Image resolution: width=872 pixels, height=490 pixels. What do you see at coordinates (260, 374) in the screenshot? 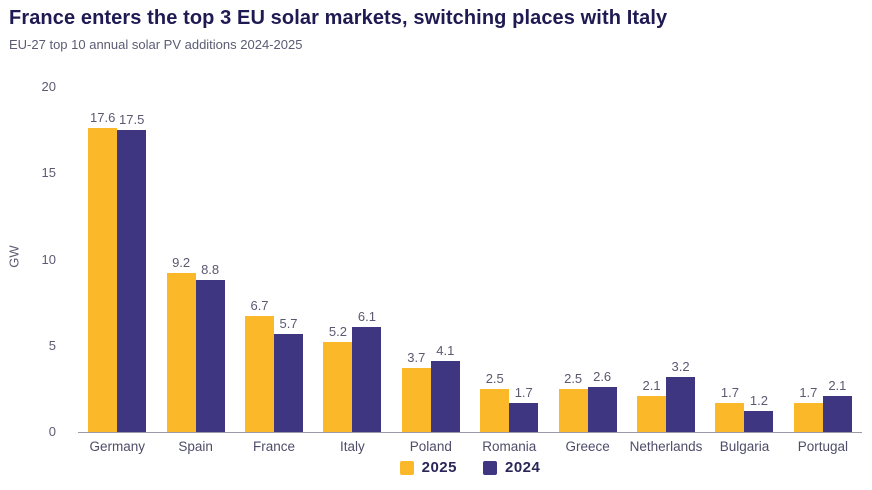
I see `bar-2025-france` at bounding box center [260, 374].